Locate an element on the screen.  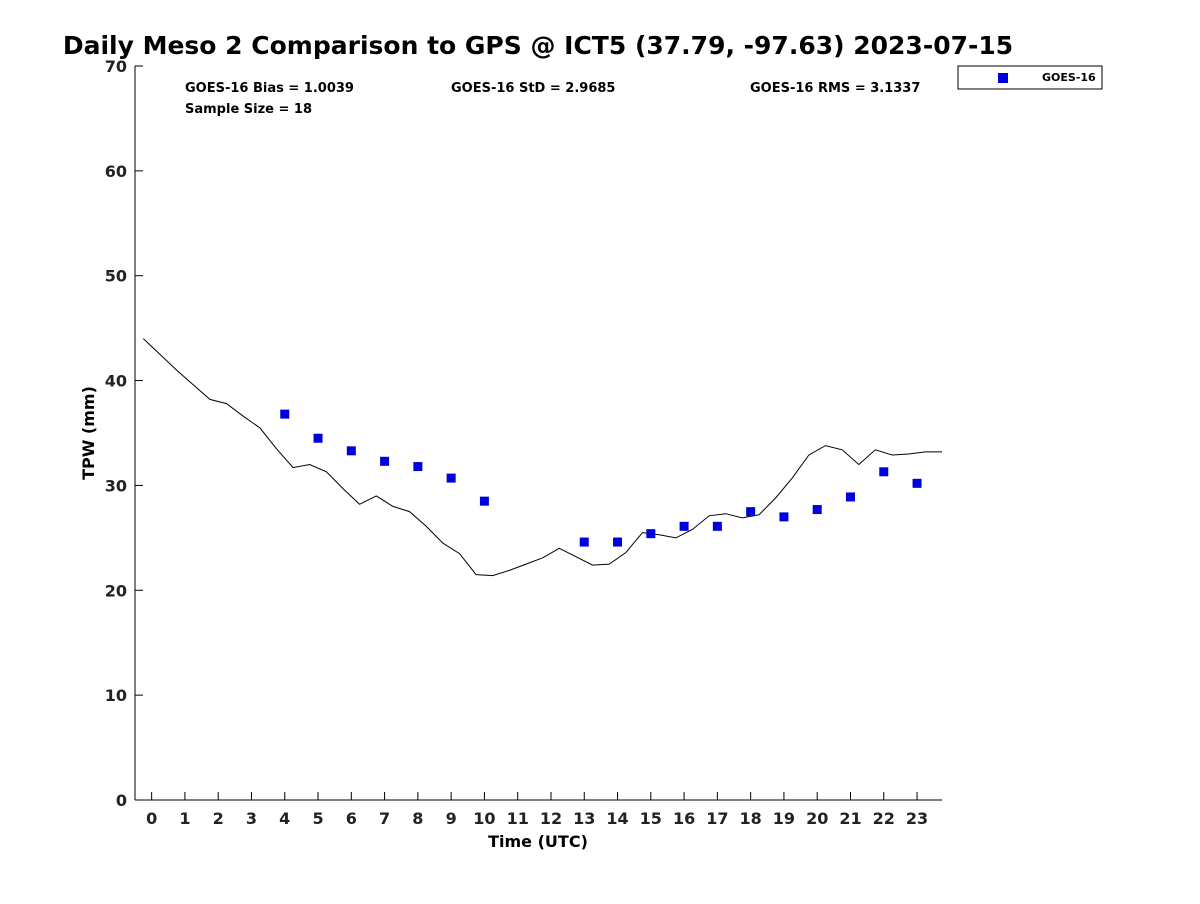
rms-text: GOES-16 RMS = 3.1337 is located at coordinates (835, 88).